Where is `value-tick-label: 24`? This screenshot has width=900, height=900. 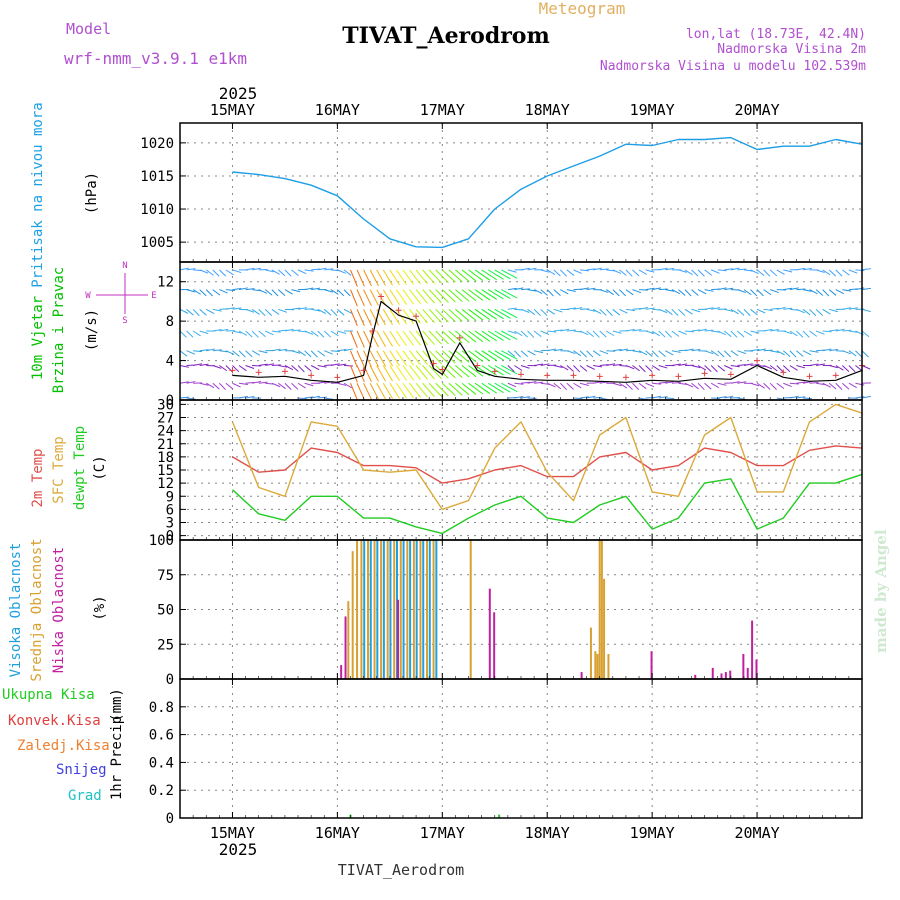
value-tick-label: 24 is located at coordinates (165, 432).